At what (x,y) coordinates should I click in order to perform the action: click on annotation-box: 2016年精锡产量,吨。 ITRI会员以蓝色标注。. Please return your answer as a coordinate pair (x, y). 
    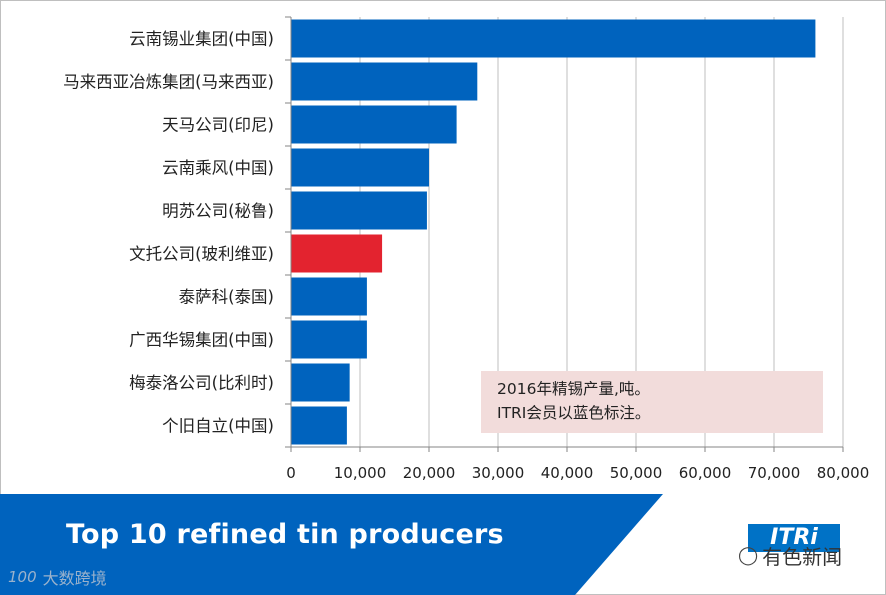
    Looking at the image, I should click on (652, 402).